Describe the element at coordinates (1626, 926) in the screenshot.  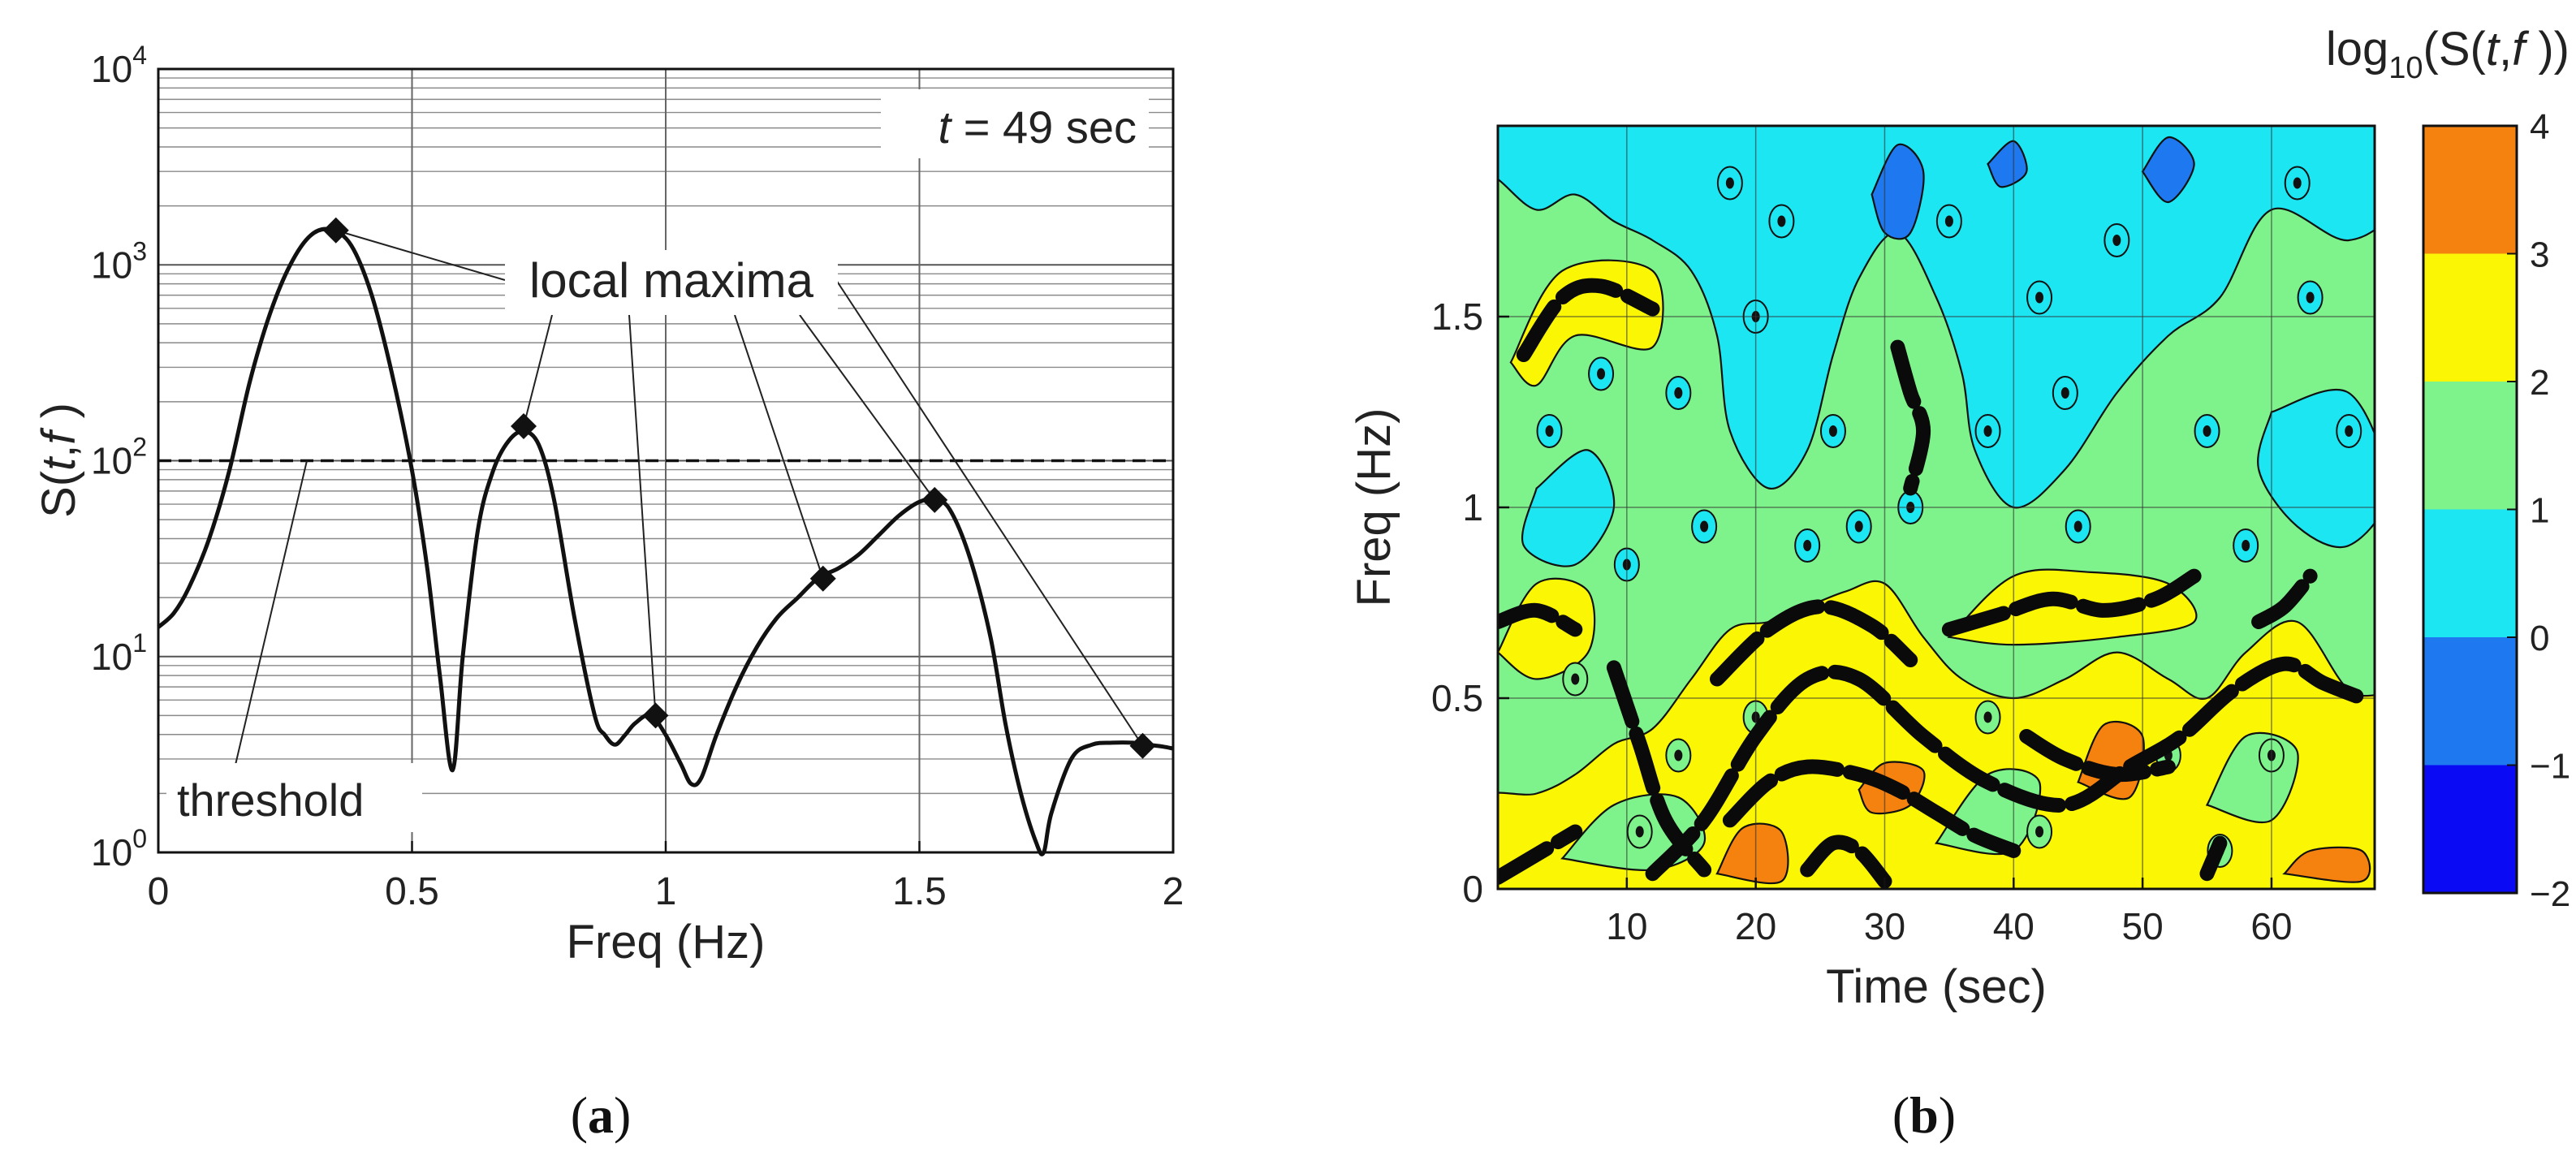
I see `x-tick-label-b: 10` at that location.